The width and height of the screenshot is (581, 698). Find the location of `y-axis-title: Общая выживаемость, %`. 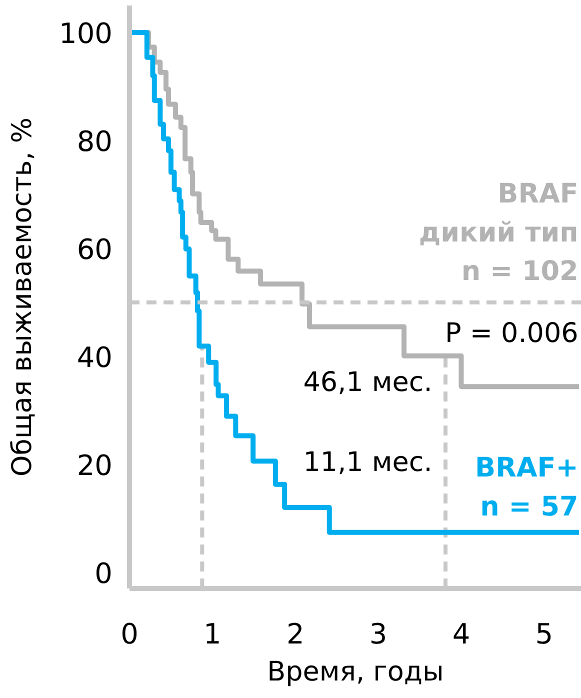

y-axis-title: Общая выживаемость, % is located at coordinates (22, 297).